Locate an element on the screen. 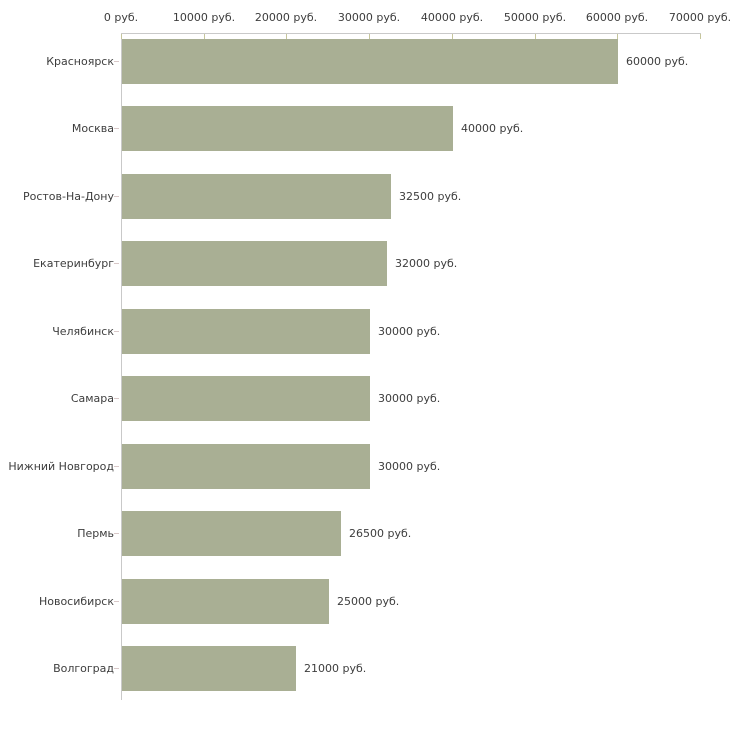 The width and height of the screenshot is (730, 730). chart-row: Ростов-На-Дону 32500 руб. is located at coordinates (365, 196).